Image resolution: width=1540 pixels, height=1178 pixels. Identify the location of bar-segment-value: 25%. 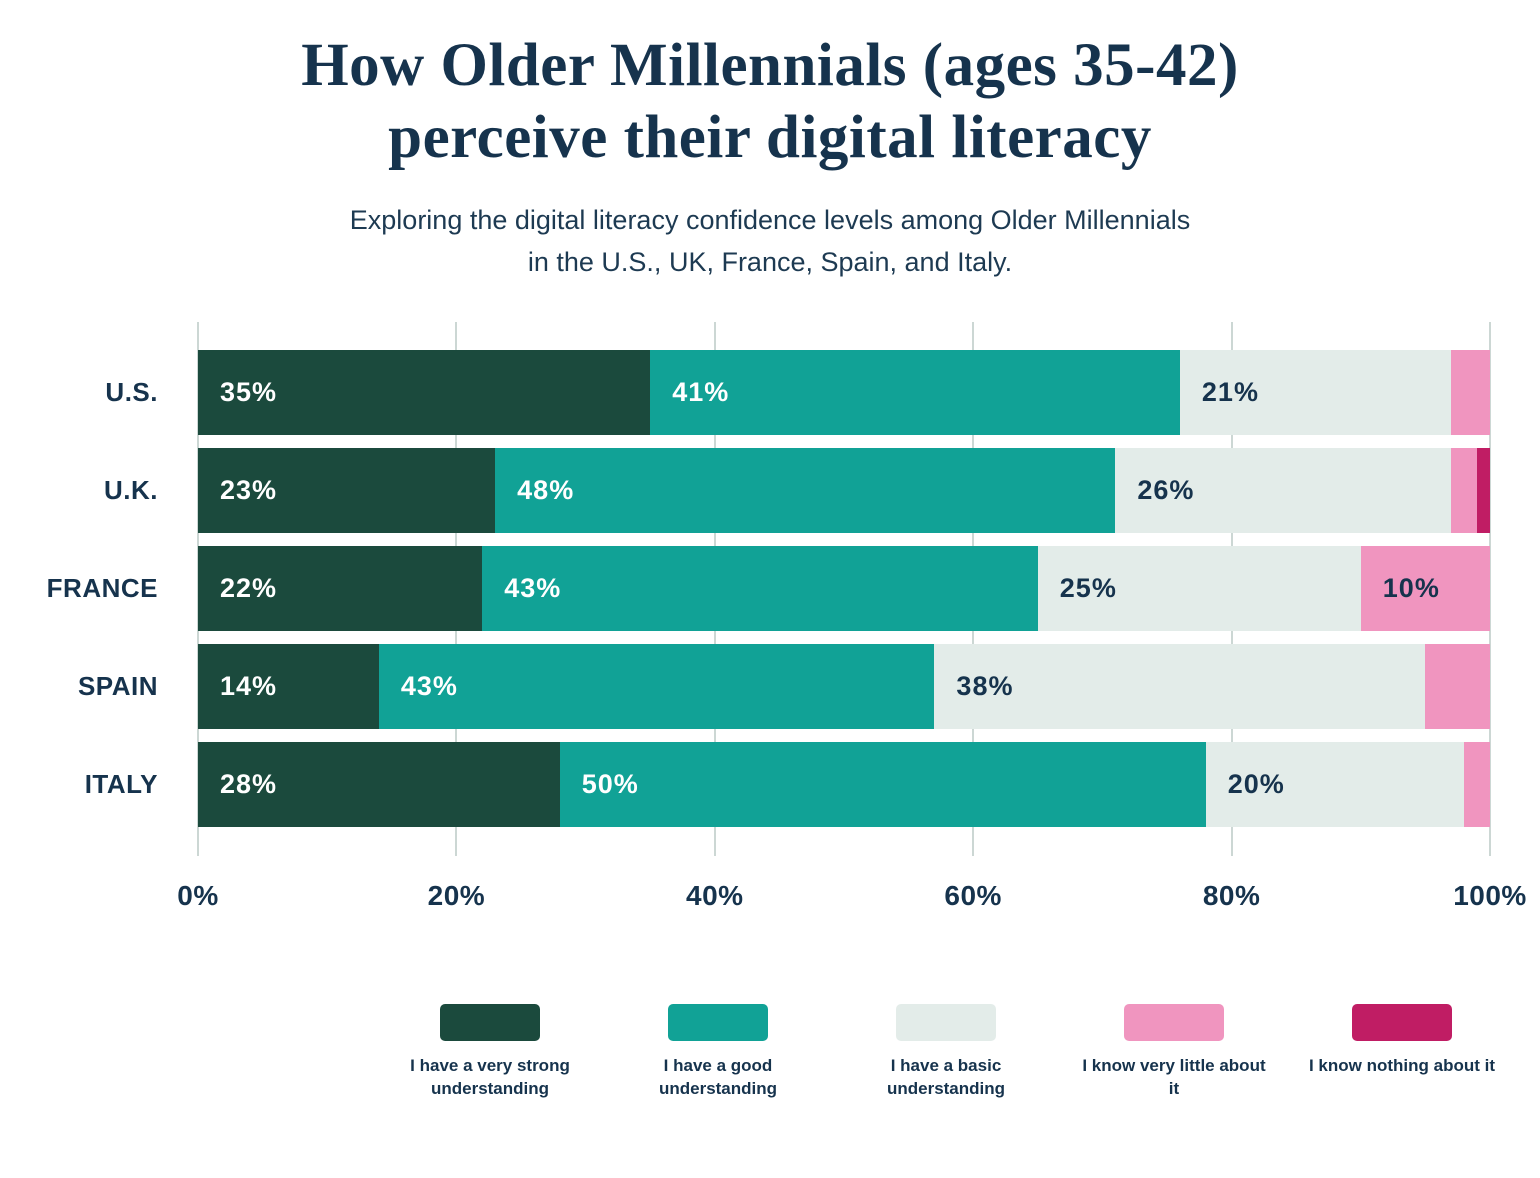
(1088, 588).